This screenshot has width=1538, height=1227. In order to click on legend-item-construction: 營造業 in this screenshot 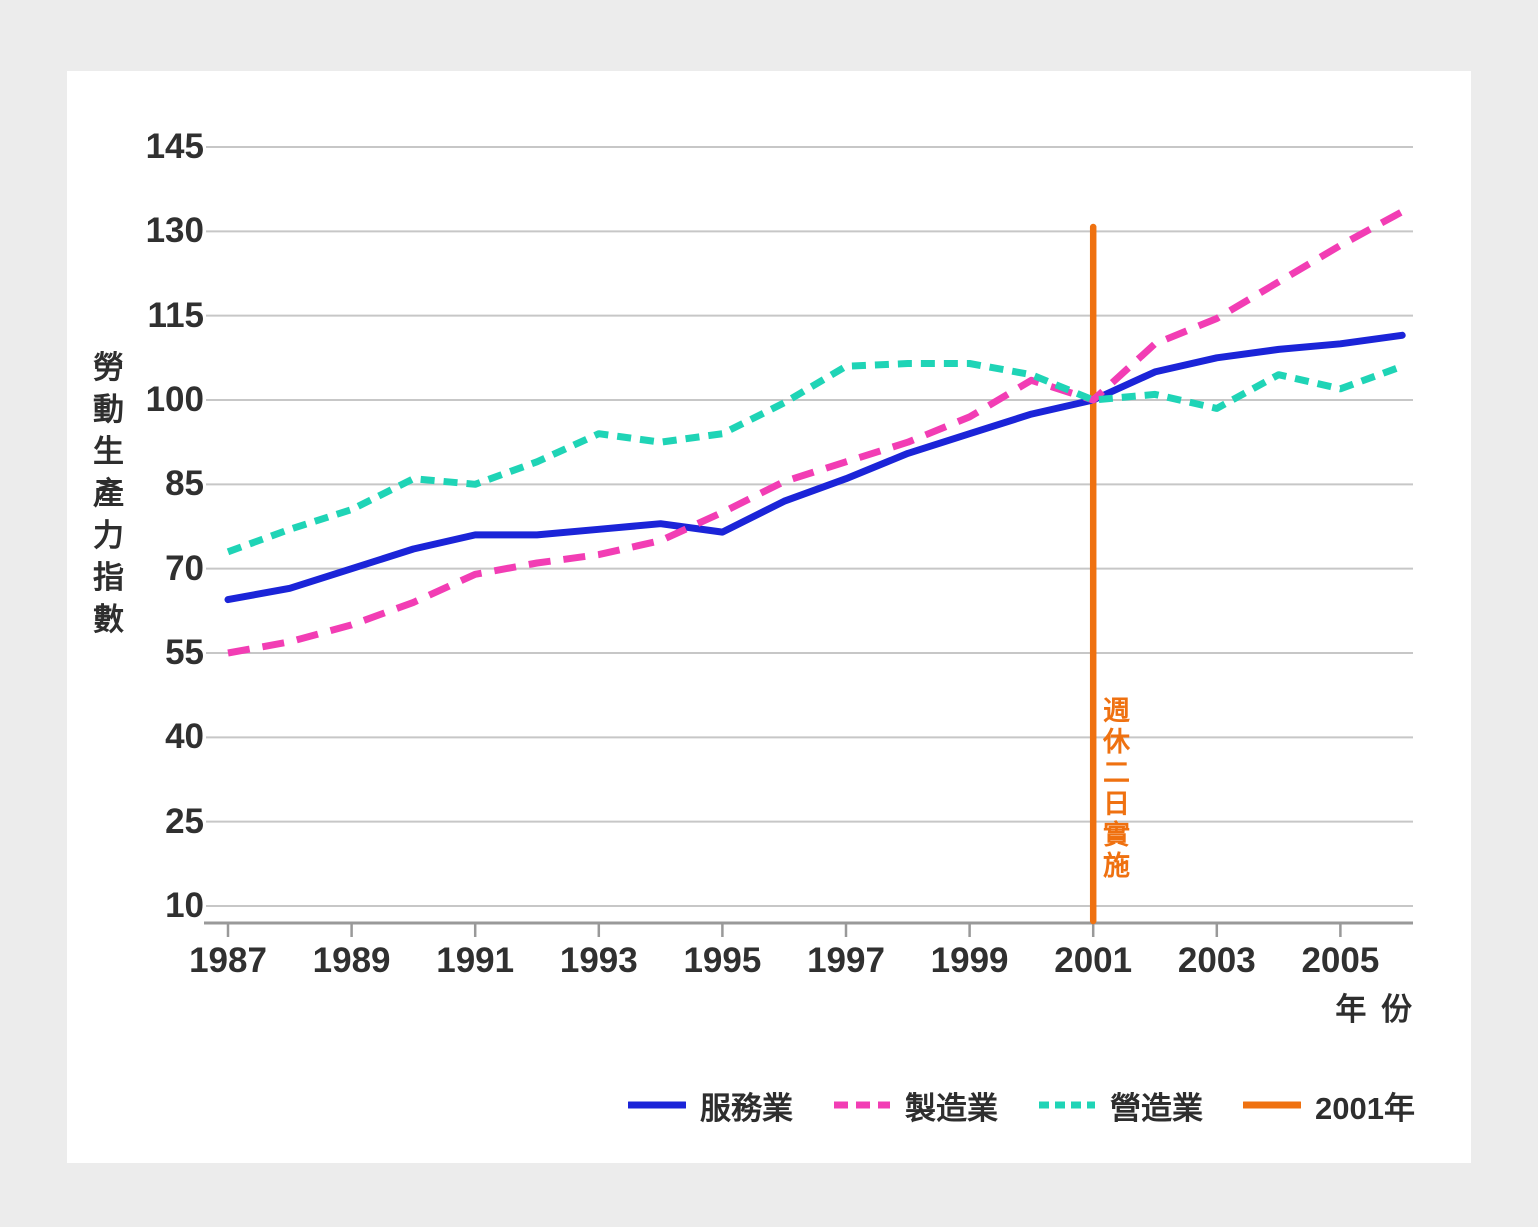, I will do `click(1120, 1105)`.